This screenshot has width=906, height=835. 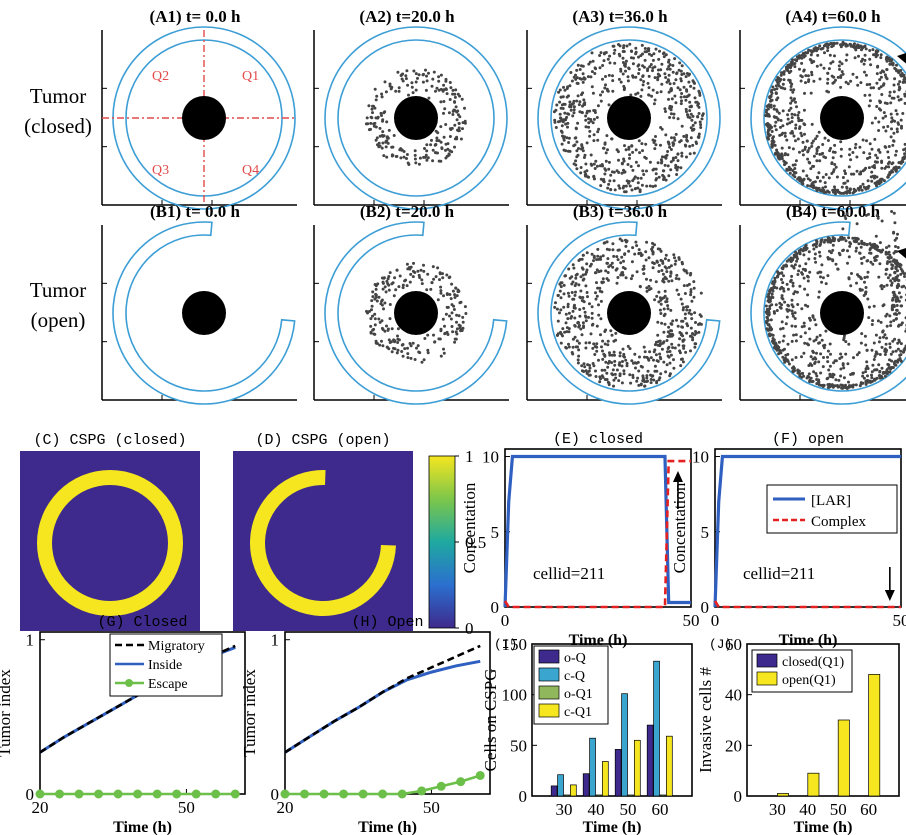 What do you see at coordinates (40, 807) in the screenshot?
I see `x-tick-label: 20` at bounding box center [40, 807].